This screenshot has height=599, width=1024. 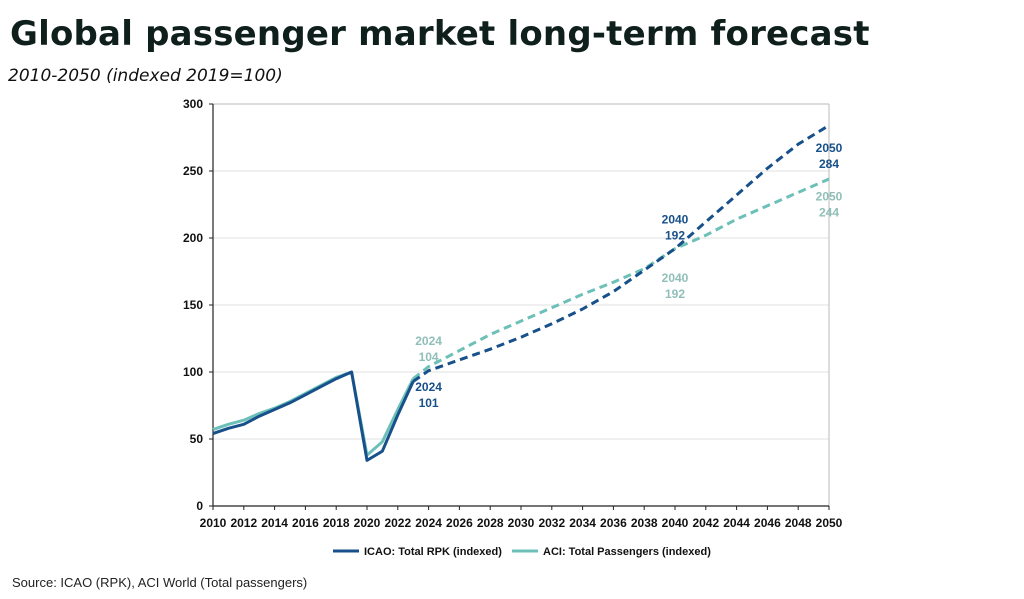 What do you see at coordinates (429, 403) in the screenshot?
I see `annotation-icao-2024-value: 101` at bounding box center [429, 403].